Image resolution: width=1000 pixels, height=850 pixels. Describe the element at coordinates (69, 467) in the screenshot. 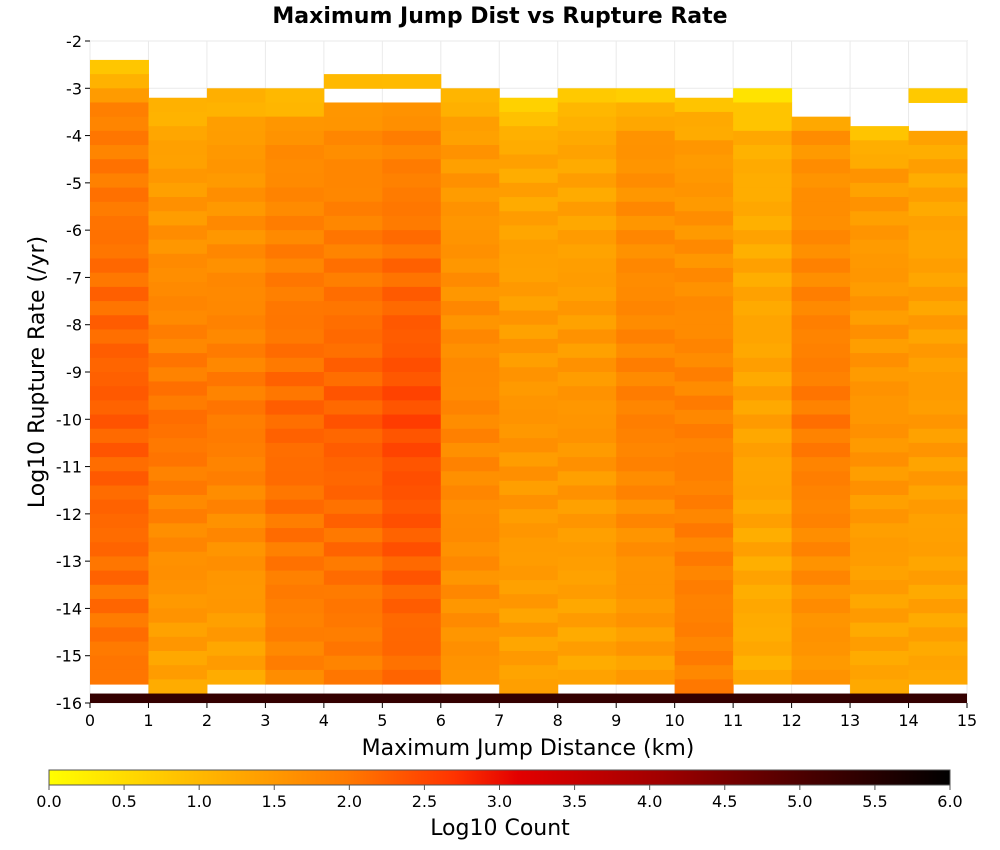

I see `y-tick-label: -11` at that location.